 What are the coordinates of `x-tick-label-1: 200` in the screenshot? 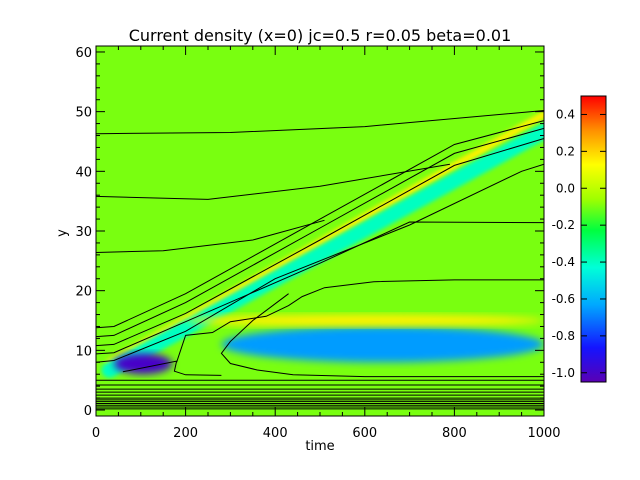 It's located at (185, 433).